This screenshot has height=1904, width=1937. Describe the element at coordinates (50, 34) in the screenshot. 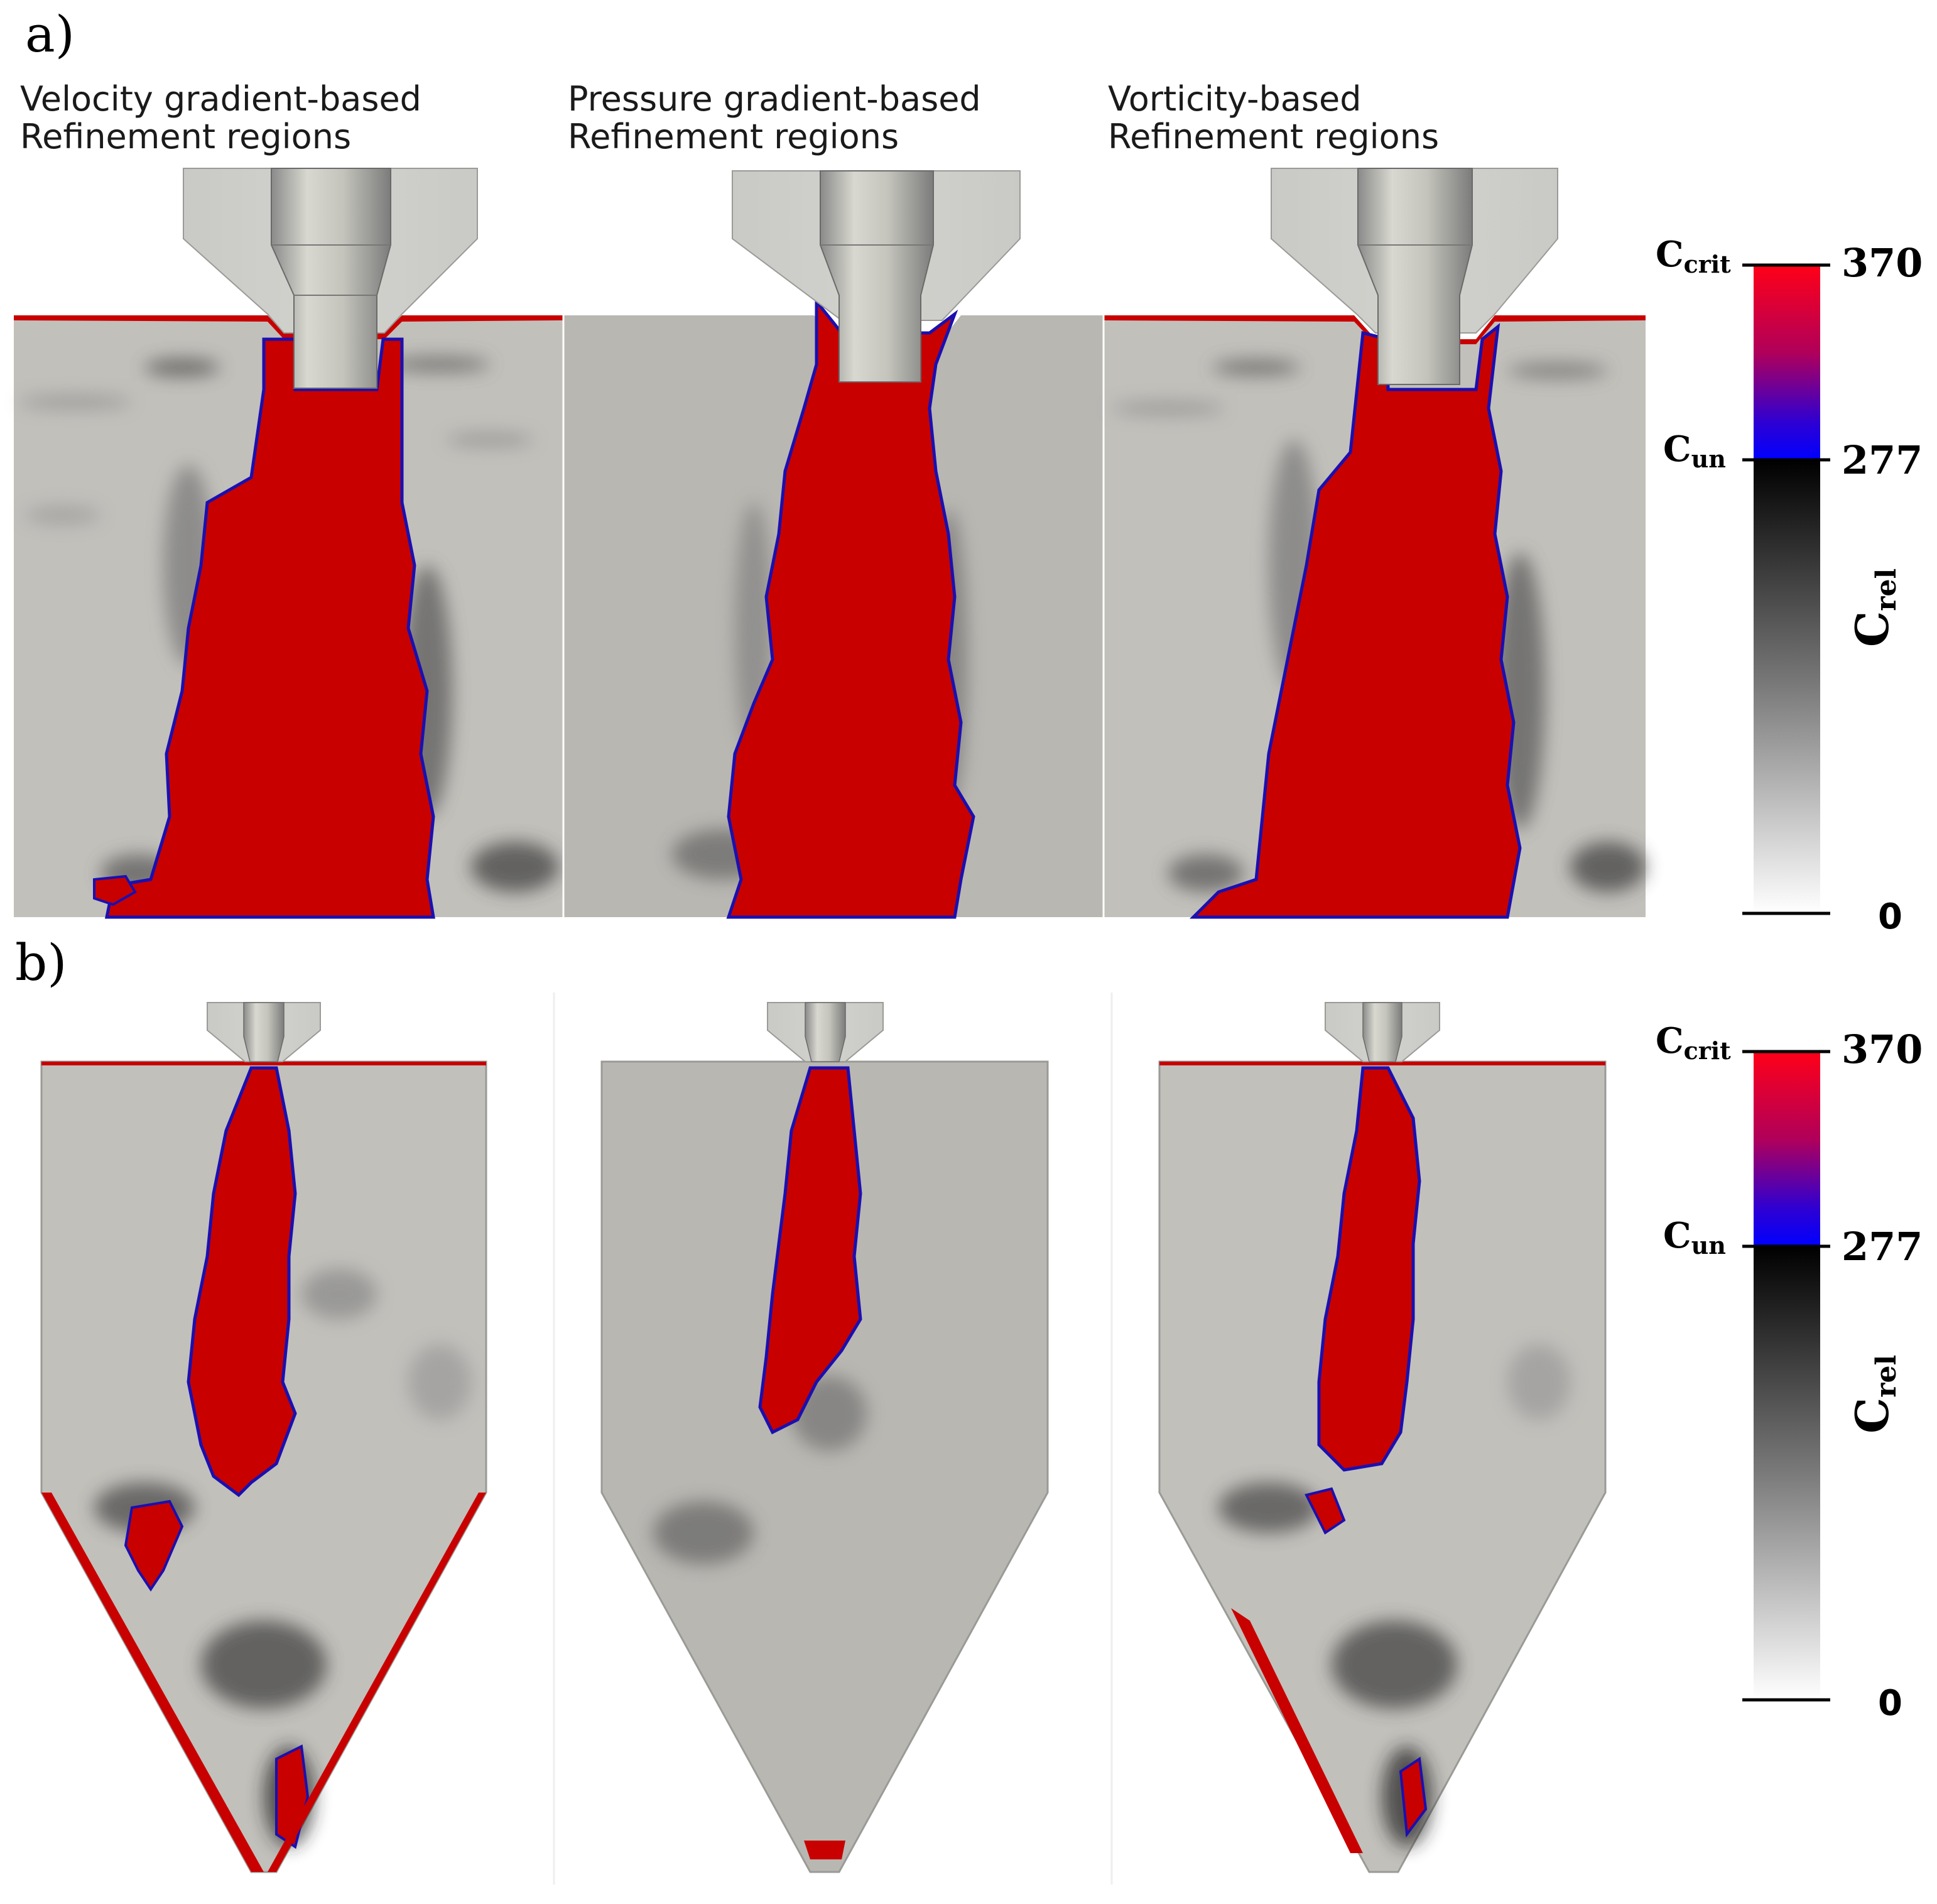

I see `panel-a-label: a)` at that location.